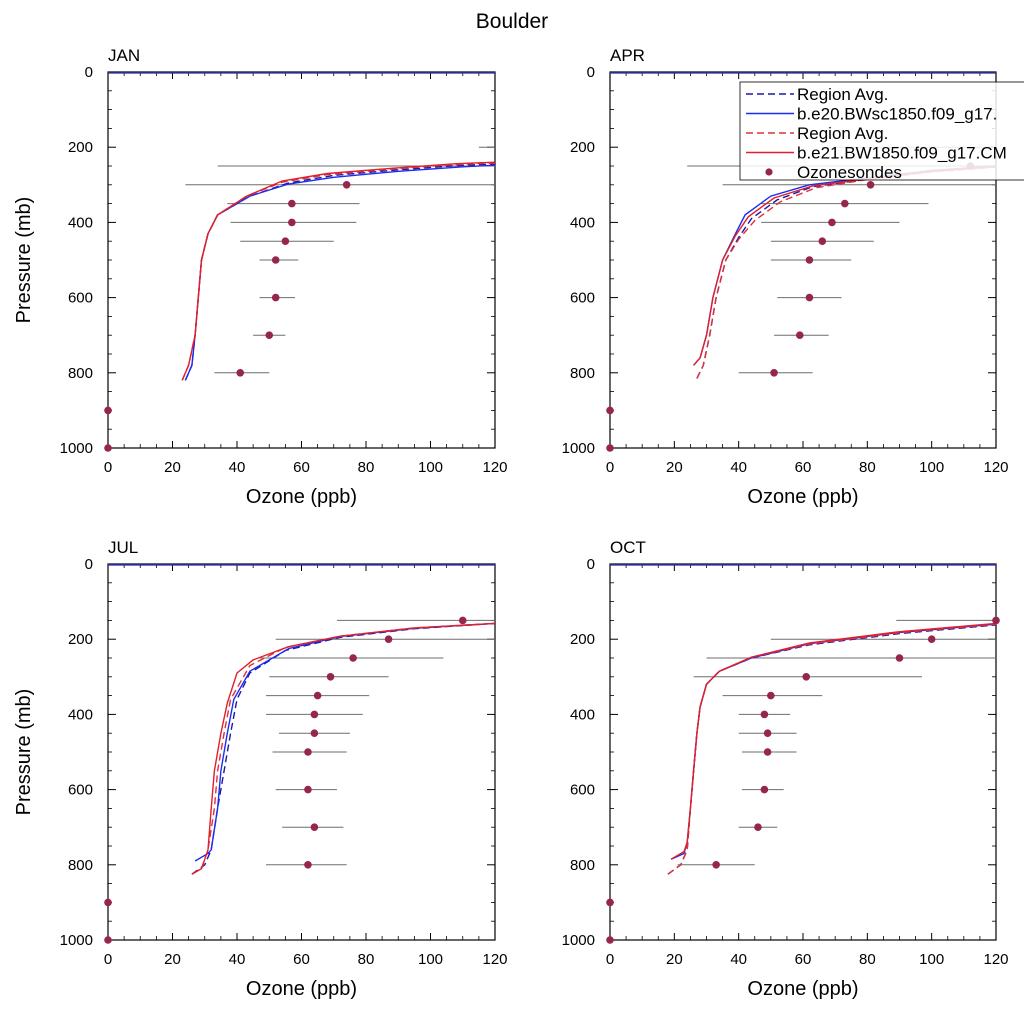  I want to click on figure-title: Boulder, so click(512, 21).